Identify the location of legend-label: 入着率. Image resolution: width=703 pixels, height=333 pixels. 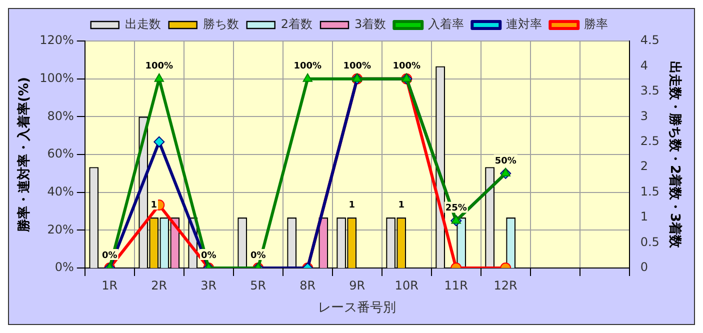
(446, 24).